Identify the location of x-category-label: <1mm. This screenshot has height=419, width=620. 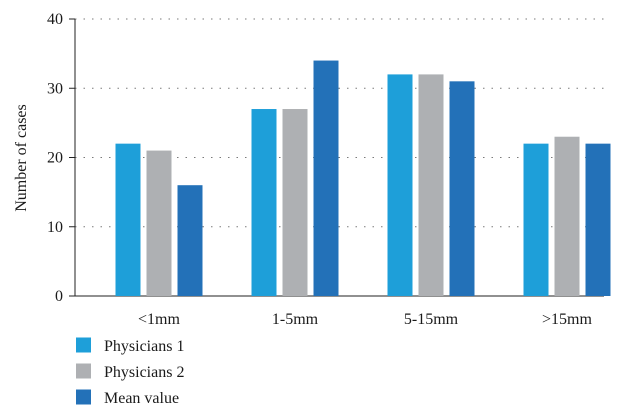
(159, 319).